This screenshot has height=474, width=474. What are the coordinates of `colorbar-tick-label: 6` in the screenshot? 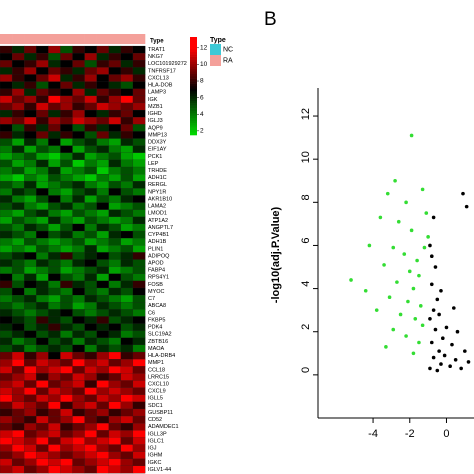 It's located at (202, 97).